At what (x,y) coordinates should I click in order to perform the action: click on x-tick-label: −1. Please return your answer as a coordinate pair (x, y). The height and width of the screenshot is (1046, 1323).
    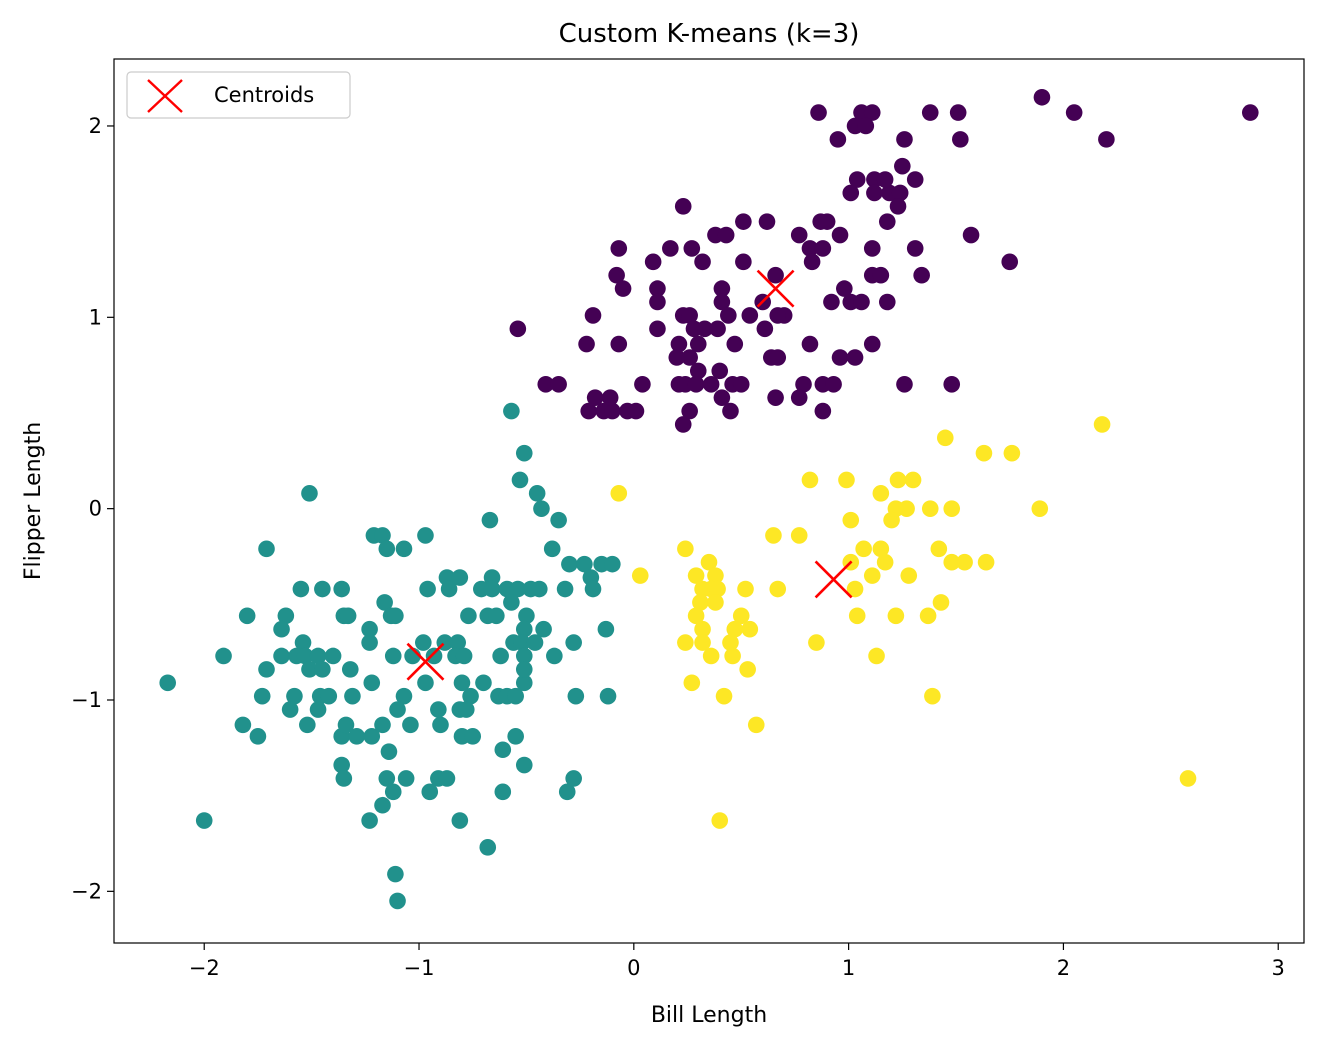
    Looking at the image, I should click on (419, 968).